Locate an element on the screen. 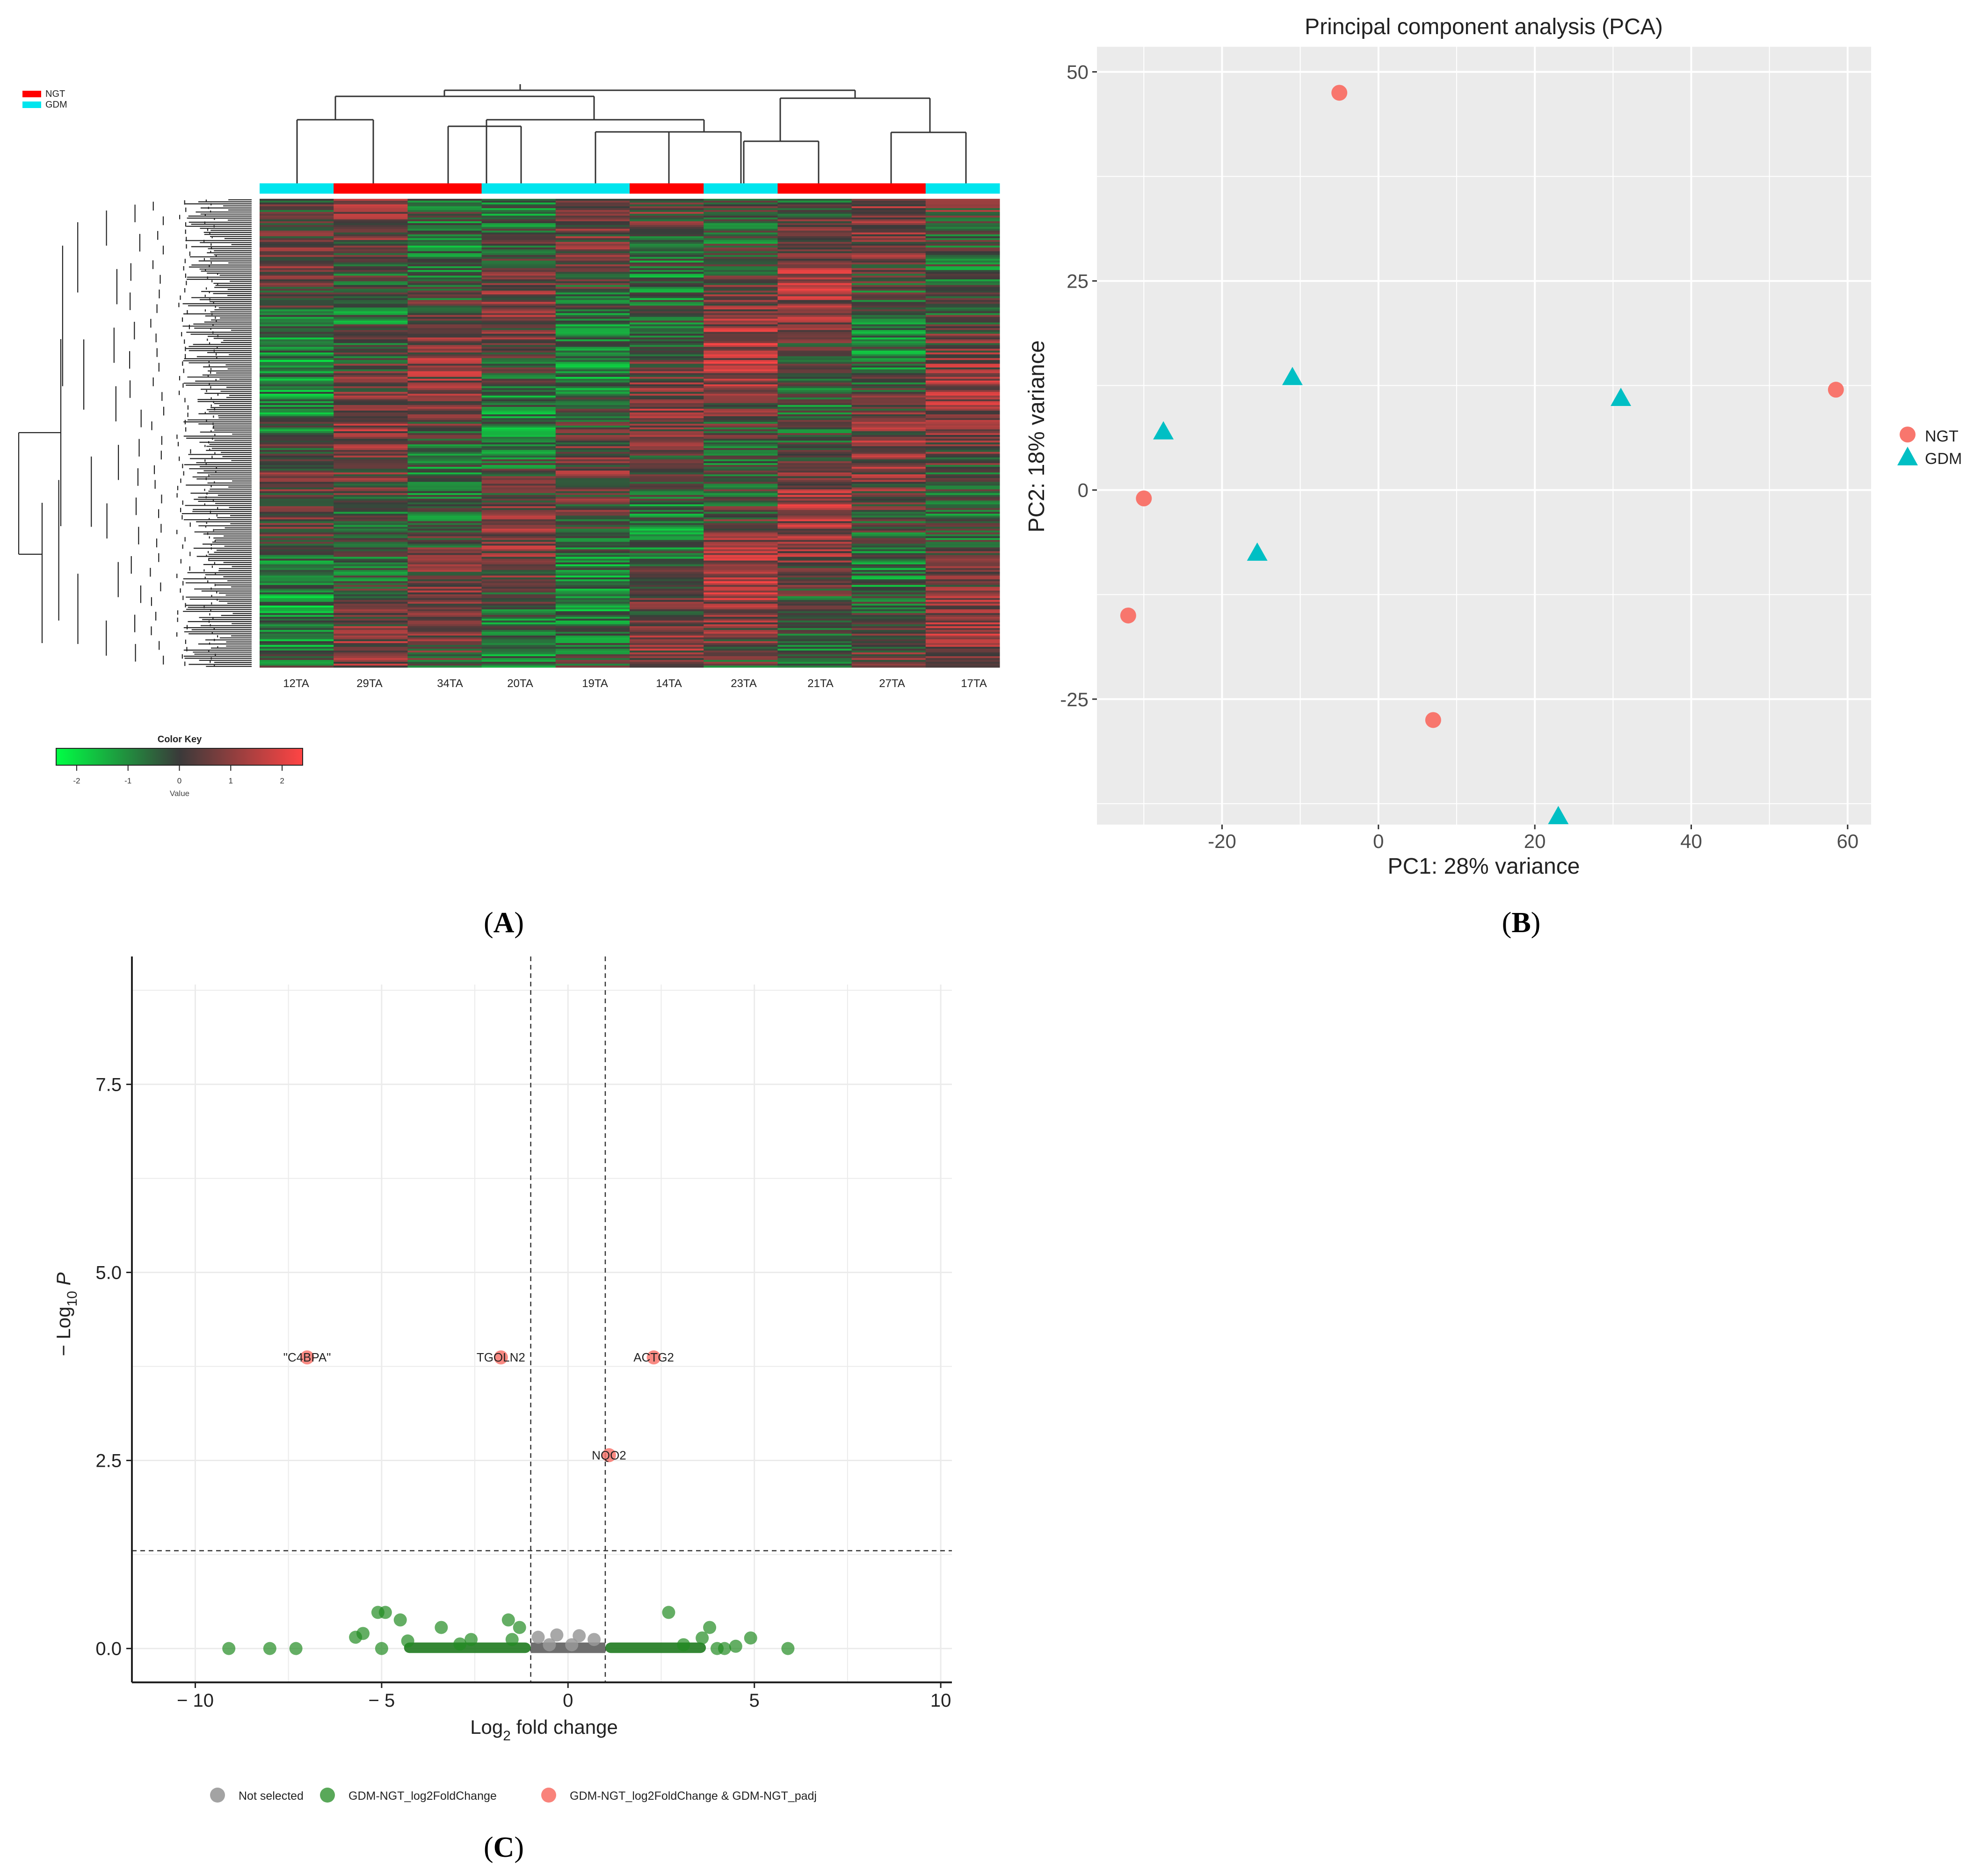 The image size is (1974, 1876). sample-label: 14TA is located at coordinates (669, 683).